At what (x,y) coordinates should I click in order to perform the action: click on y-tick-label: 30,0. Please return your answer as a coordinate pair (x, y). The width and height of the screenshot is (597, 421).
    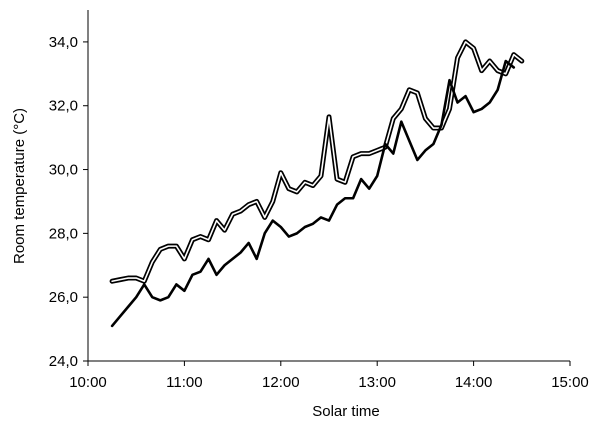
    Looking at the image, I should click on (63, 170).